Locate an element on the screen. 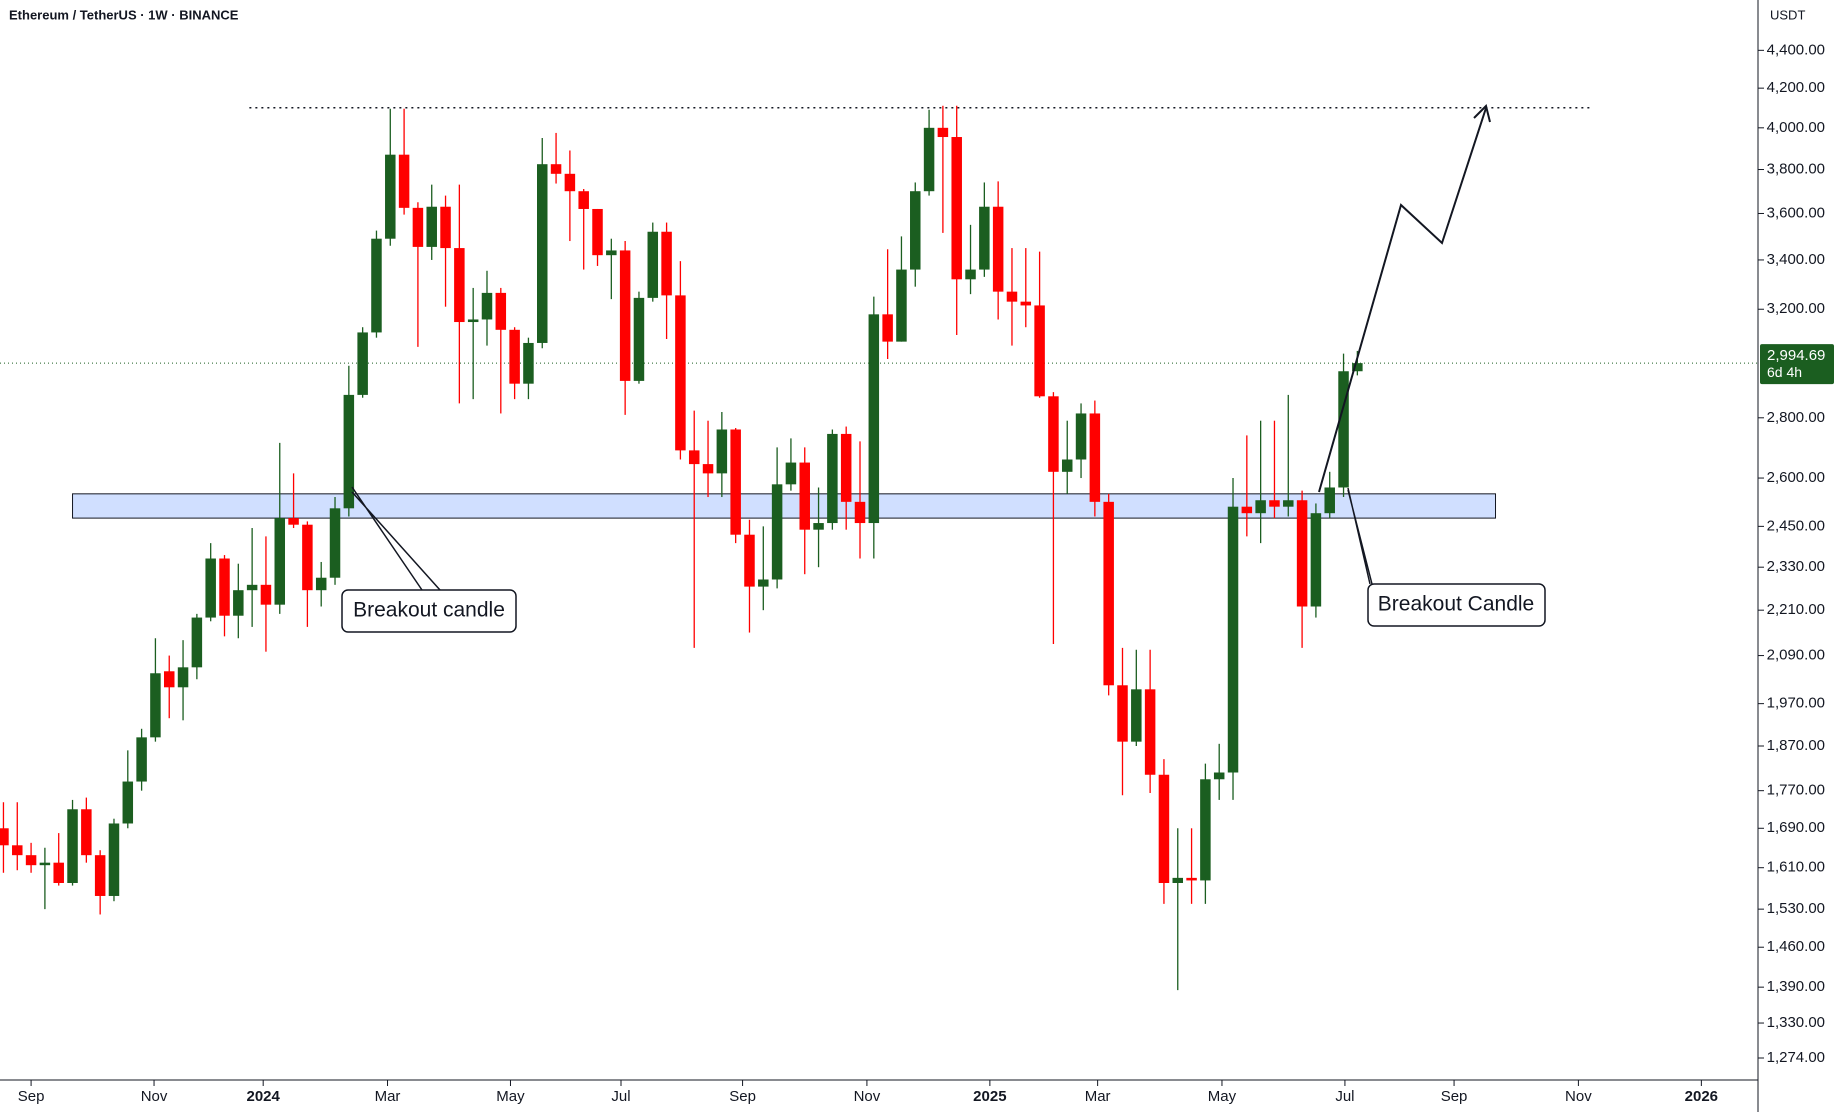 Image resolution: width=1838 pixels, height=1112 pixels. y-tick-label: 3,600.00 is located at coordinates (1796, 212).